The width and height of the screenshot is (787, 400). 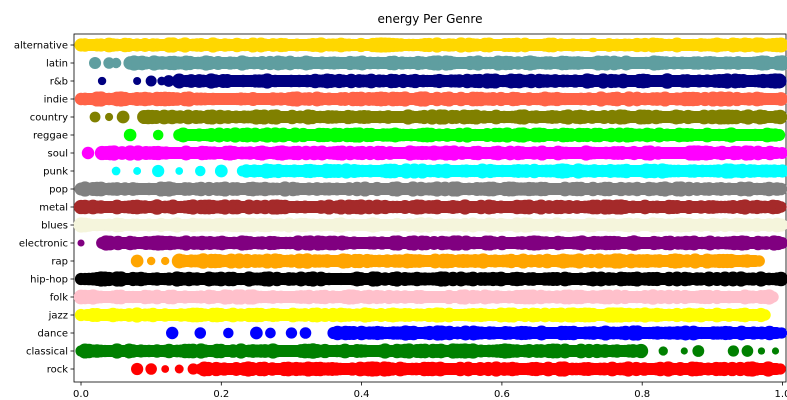 What do you see at coordinates (430, 391) in the screenshot?
I see `x-axis: 0.0 0.2 0.4 0.6 0.8 1.0` at bounding box center [430, 391].